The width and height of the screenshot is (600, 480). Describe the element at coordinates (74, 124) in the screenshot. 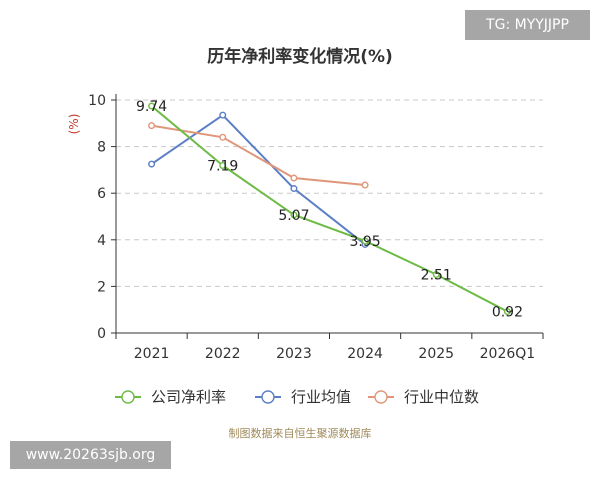

I see `y-axis-label: (%)` at that location.